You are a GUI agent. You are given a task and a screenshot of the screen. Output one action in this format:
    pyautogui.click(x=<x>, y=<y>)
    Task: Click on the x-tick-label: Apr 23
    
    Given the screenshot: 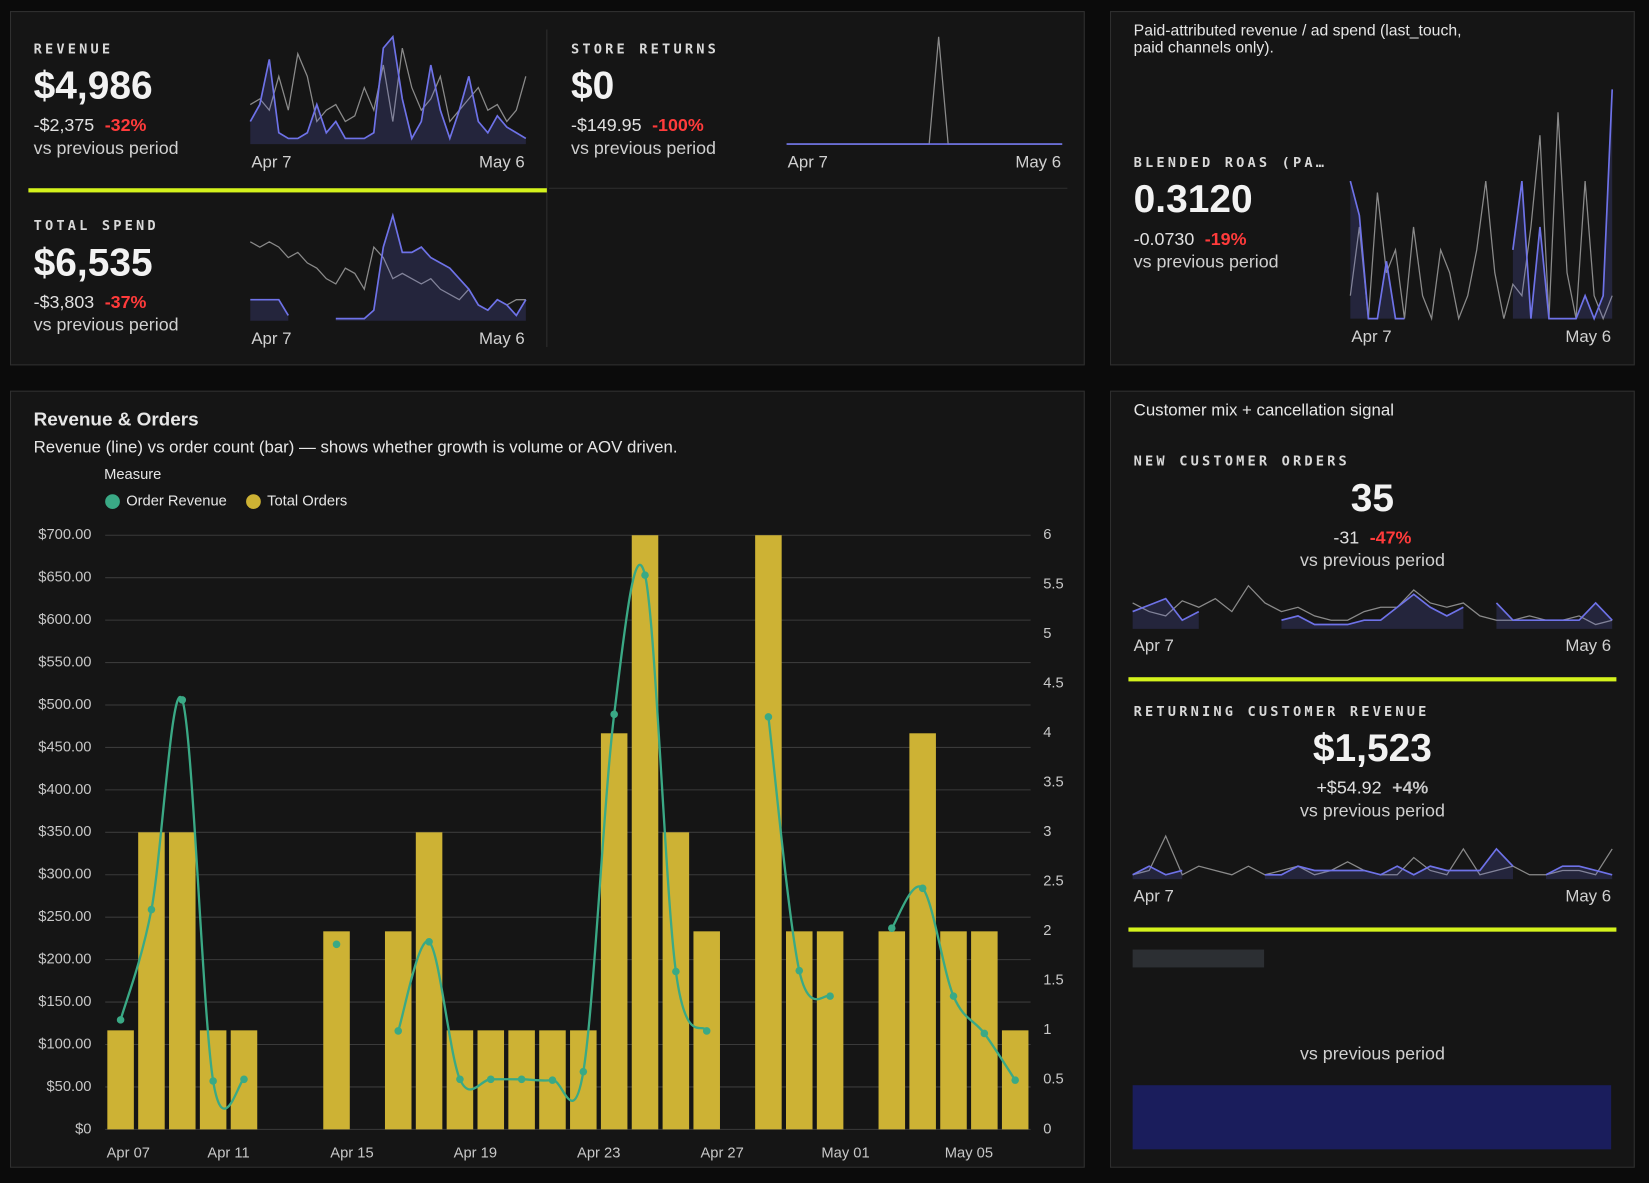 What is the action you would take?
    pyautogui.click(x=598, y=1153)
    